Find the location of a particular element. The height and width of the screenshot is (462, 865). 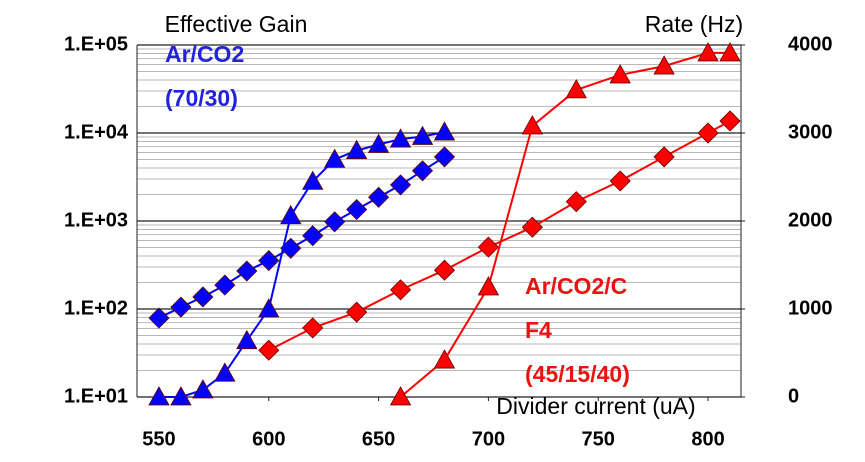

y2-tick-label: 4000 is located at coordinates (810, 44).